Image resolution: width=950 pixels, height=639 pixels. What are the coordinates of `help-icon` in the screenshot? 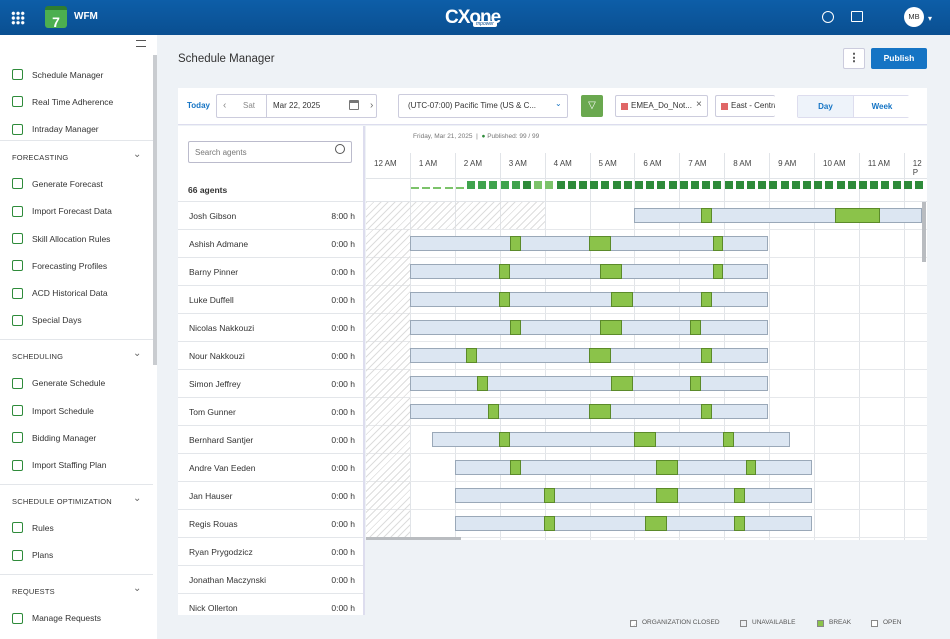 It's located at (828, 17).